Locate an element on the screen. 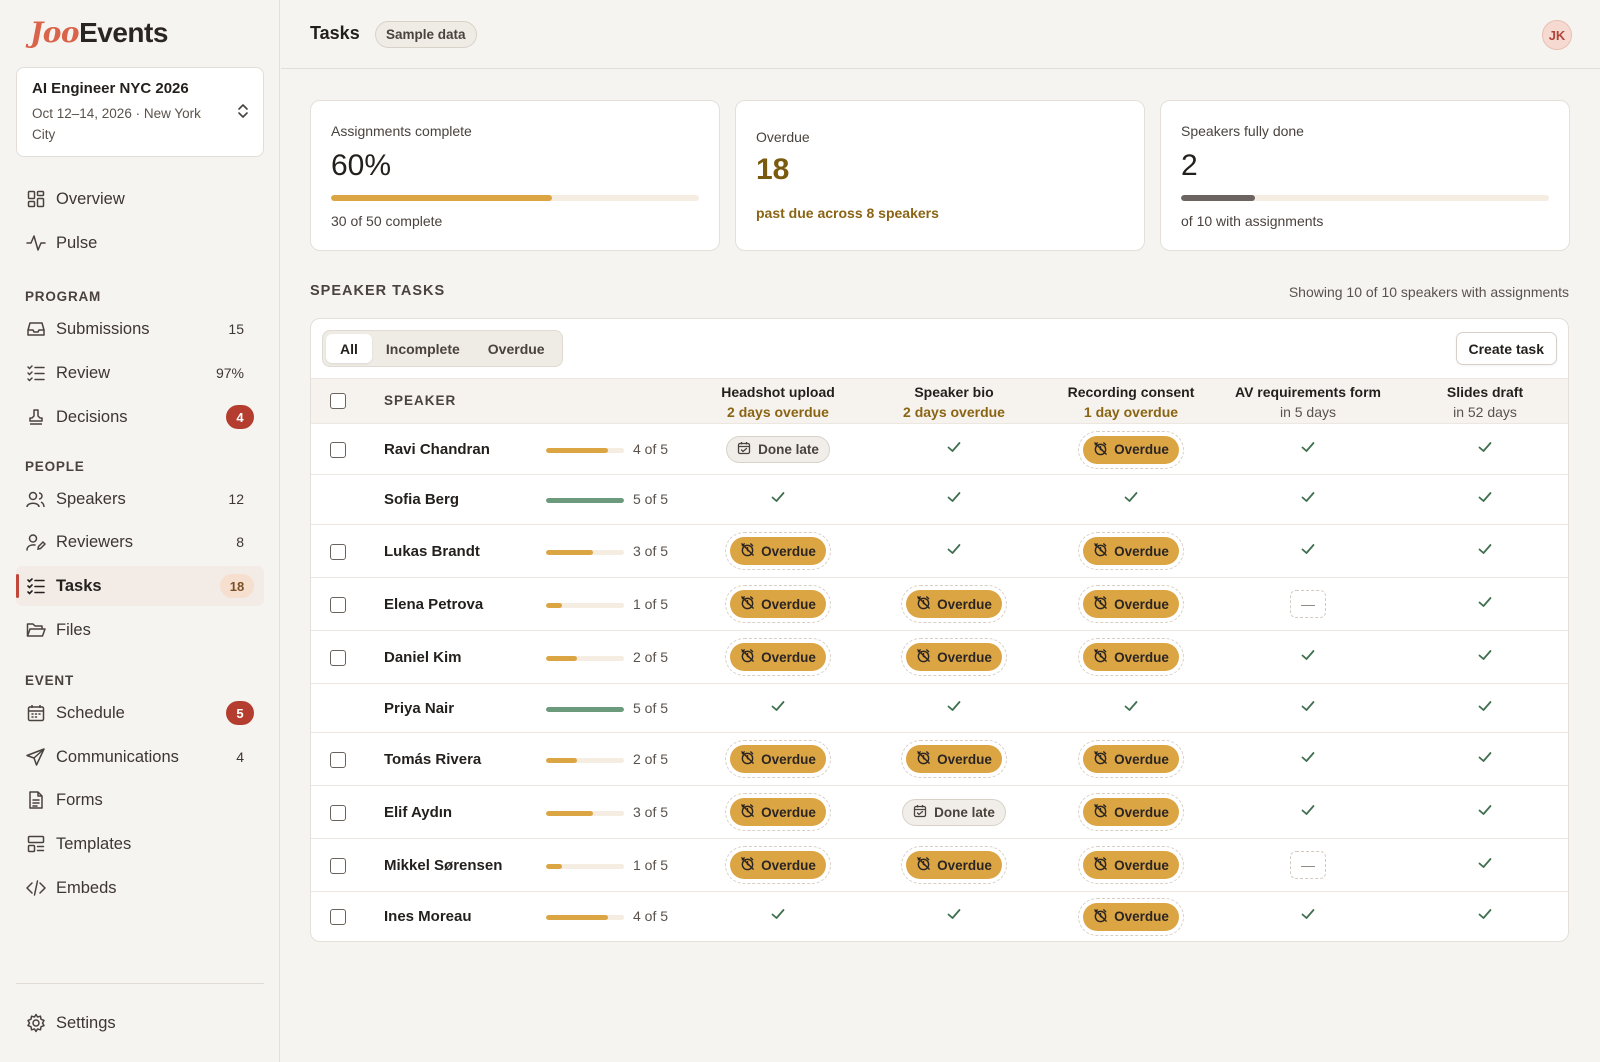 The height and width of the screenshot is (1062, 1600). table-row: Sofia Berg 5 of 5 is located at coordinates (939, 500).